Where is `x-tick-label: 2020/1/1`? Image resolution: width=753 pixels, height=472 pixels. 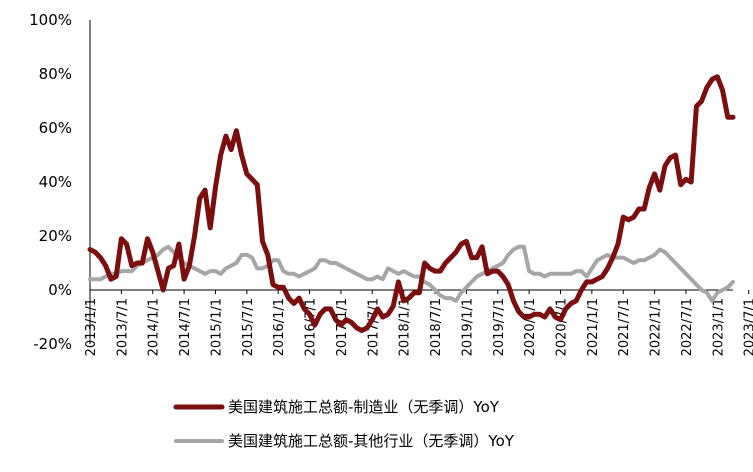
x-tick-label: 2020/1/1 is located at coordinates (530, 327).